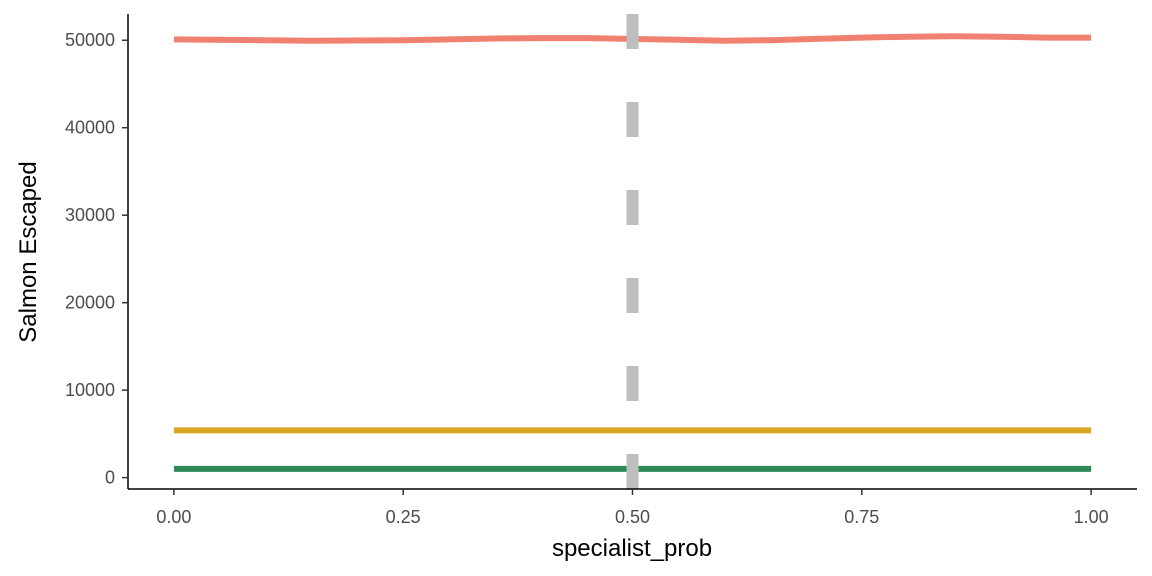 This screenshot has height=576, width=1152. I want to click on y-axis-title: Salmon Escaped, so click(28, 251).